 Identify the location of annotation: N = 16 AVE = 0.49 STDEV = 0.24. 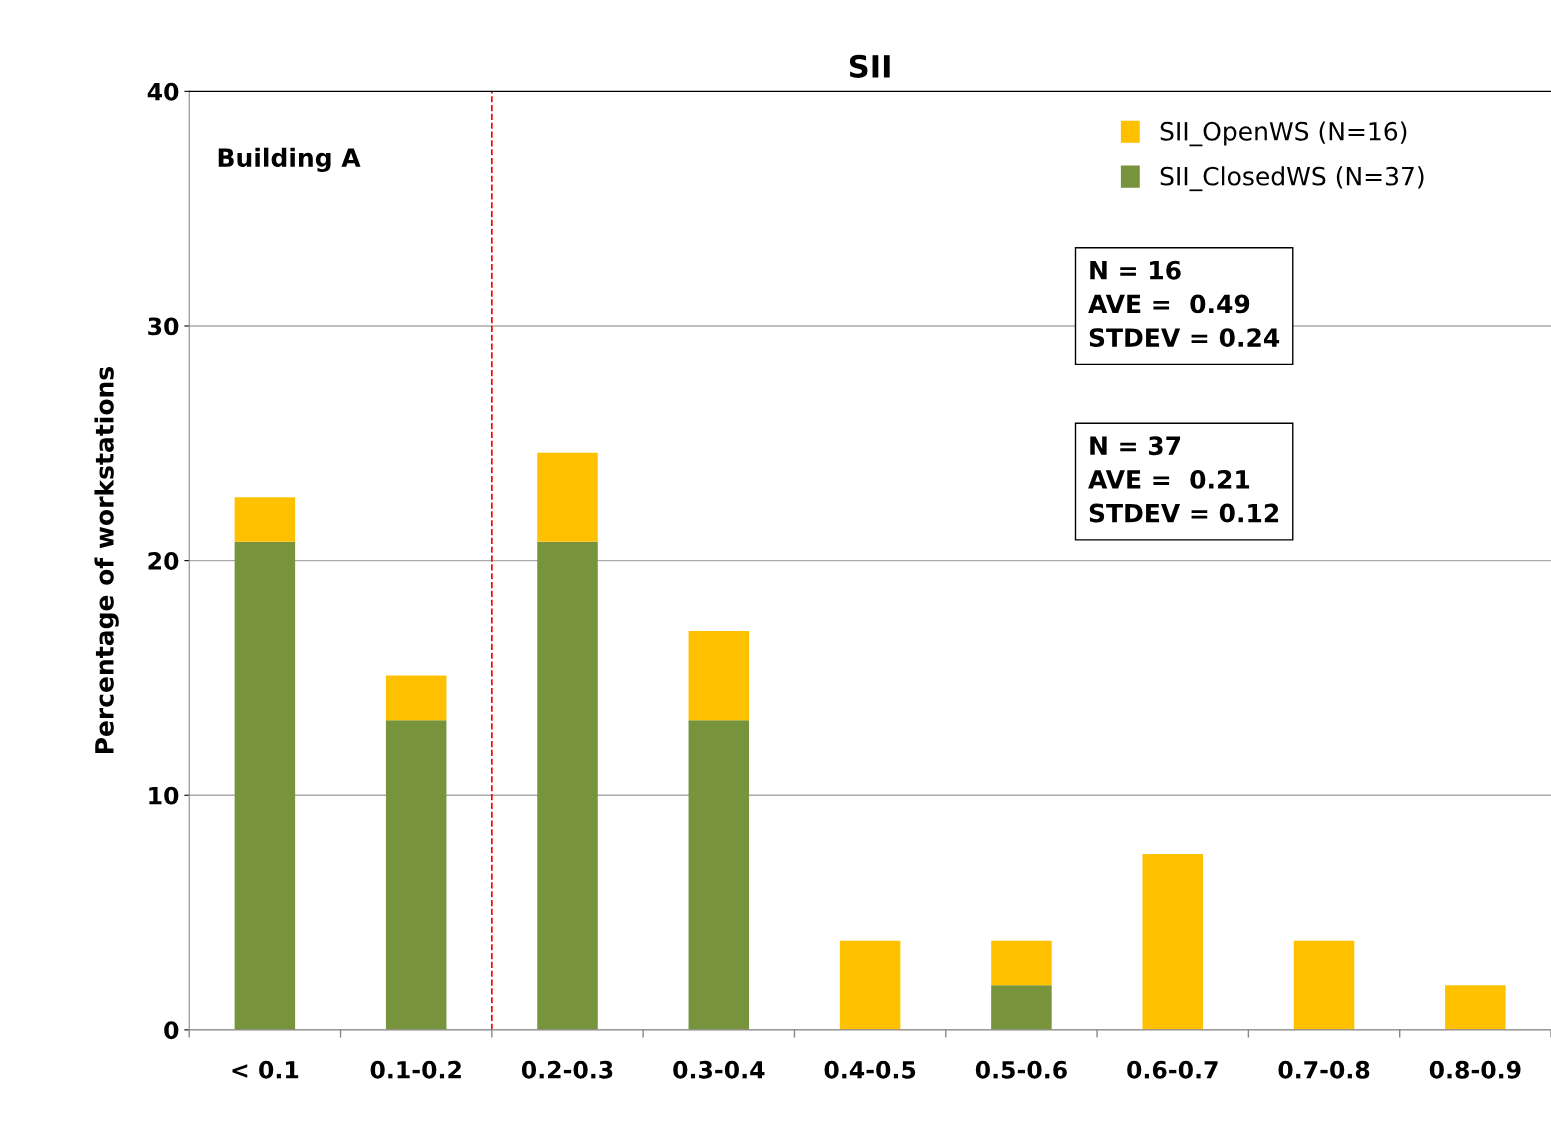
(1184, 304).